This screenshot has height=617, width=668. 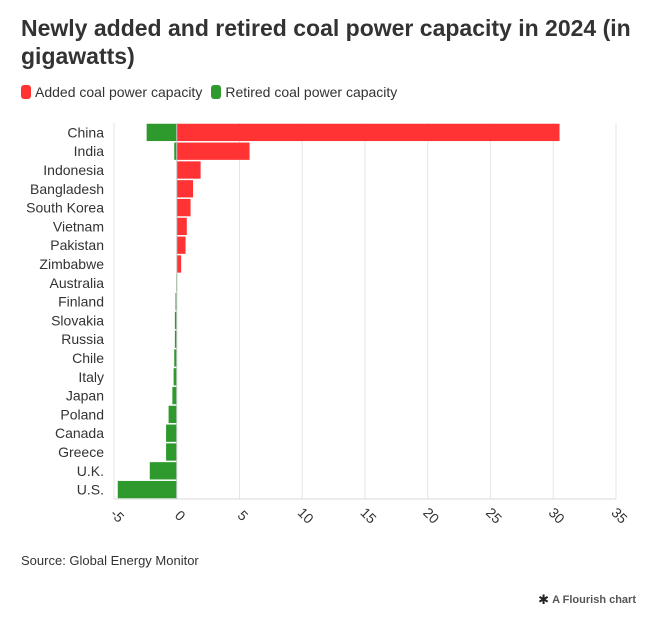 What do you see at coordinates (594, 600) in the screenshot?
I see `credit-text: A Flourish chart` at bounding box center [594, 600].